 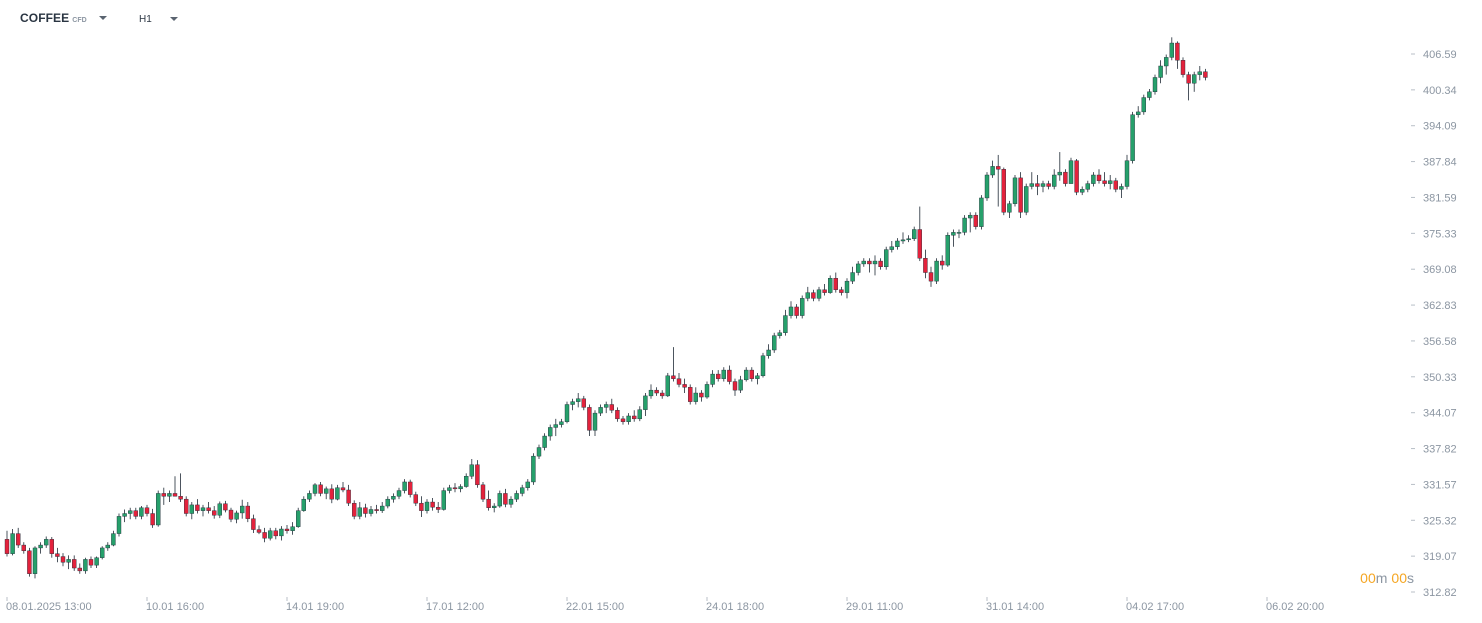 I want to click on price-tick-label: 375.33, so click(x=1440, y=234).